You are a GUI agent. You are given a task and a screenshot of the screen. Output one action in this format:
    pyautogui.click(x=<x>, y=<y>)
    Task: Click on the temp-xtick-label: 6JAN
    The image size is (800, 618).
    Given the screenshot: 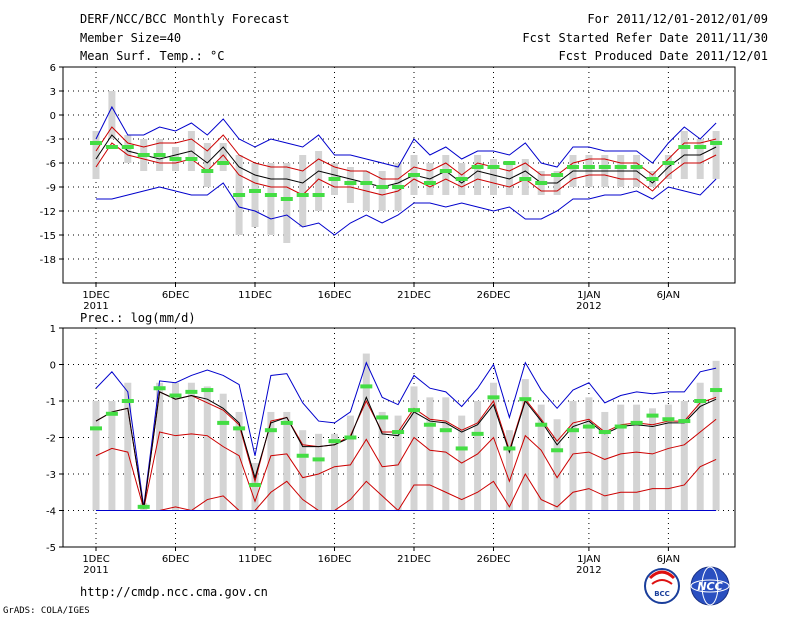 What is the action you would take?
    pyautogui.click(x=668, y=295)
    